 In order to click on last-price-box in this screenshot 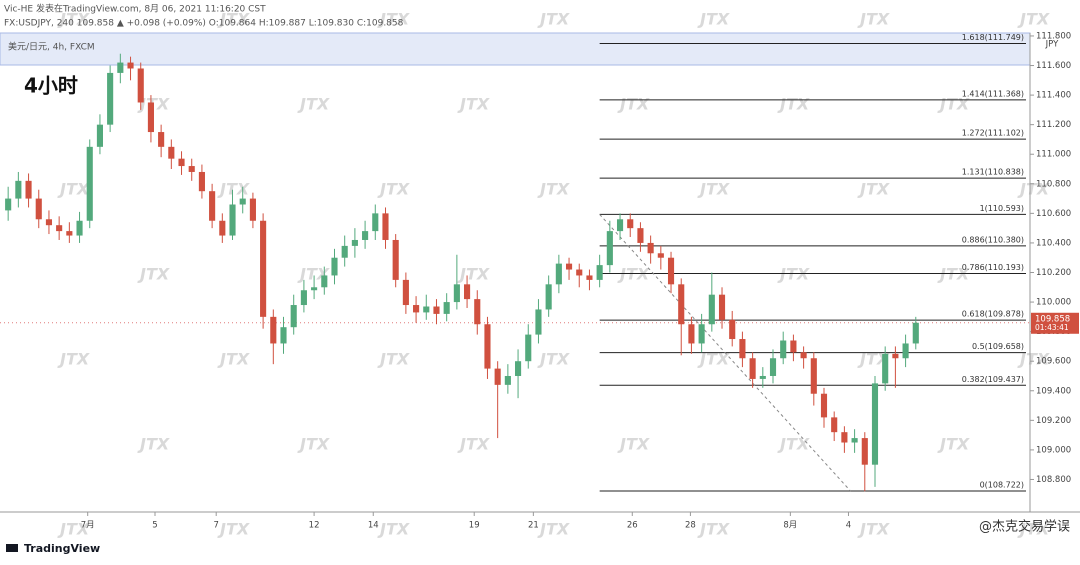, I will do `click(1055, 323)`.